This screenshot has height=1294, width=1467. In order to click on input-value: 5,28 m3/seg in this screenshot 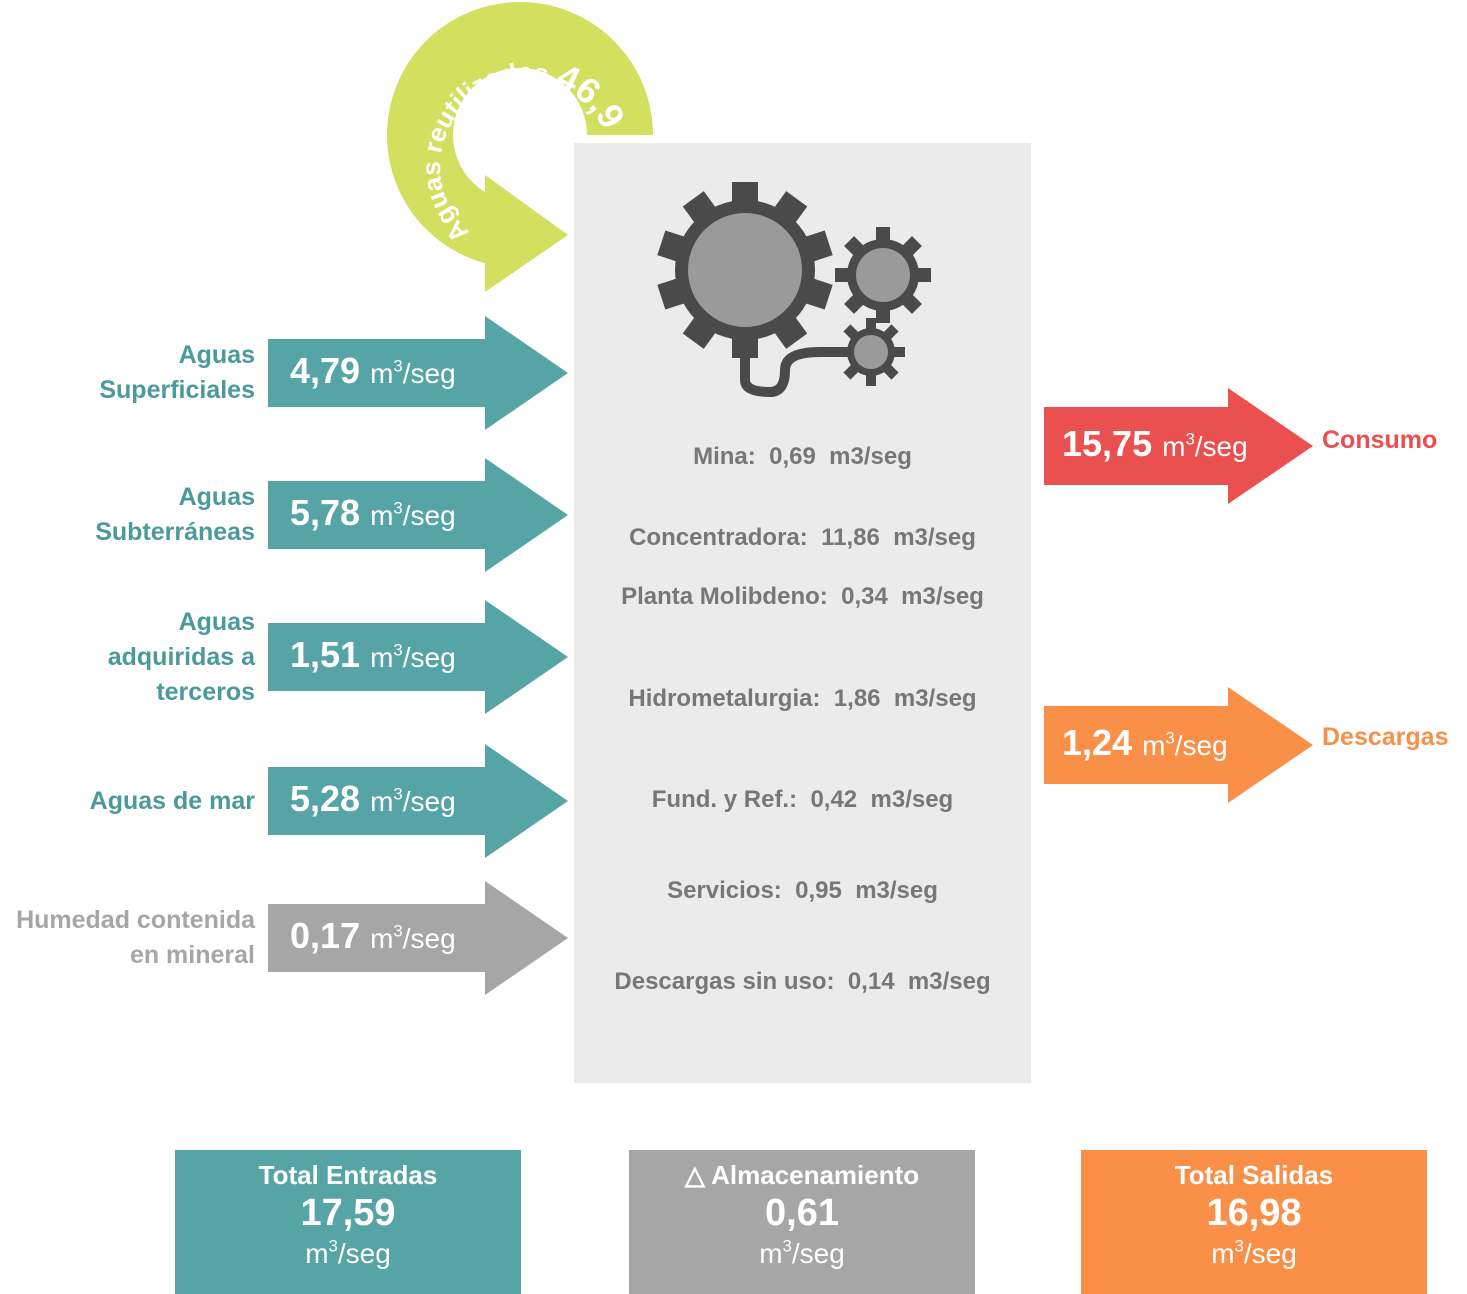, I will do `click(373, 800)`.